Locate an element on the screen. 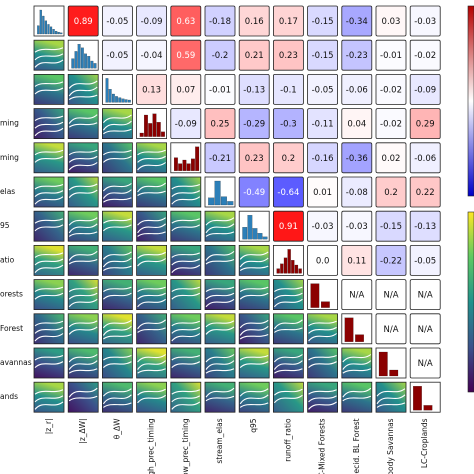 The width and height of the screenshot is (474, 474). correlation-value: -0.21 is located at coordinates (220, 159).